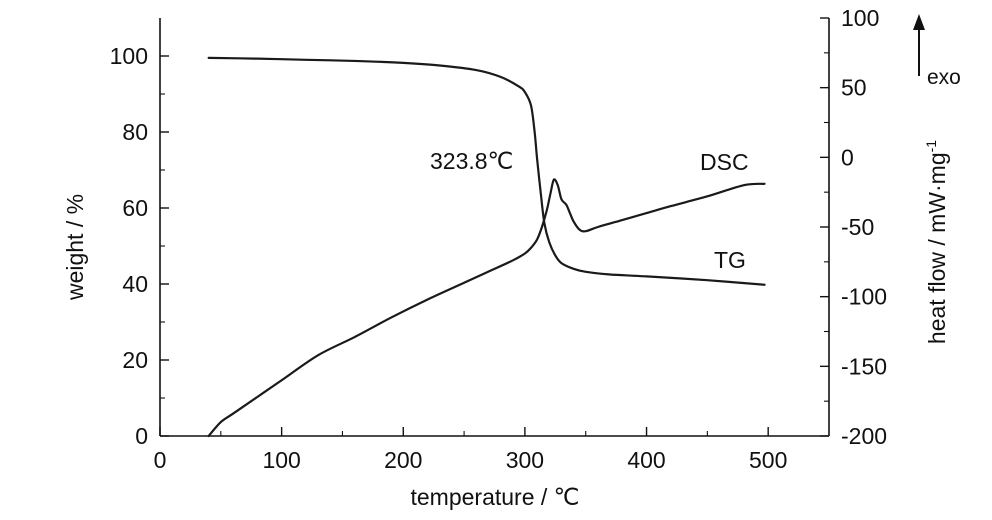 The image size is (992, 520). I want to click on x-tick-label: 300, so click(525, 460).